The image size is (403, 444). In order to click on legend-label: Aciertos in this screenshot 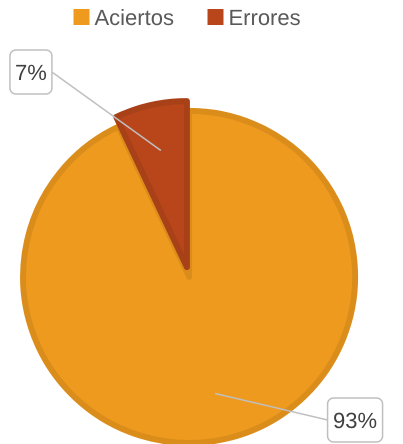, I will do `click(134, 17)`.